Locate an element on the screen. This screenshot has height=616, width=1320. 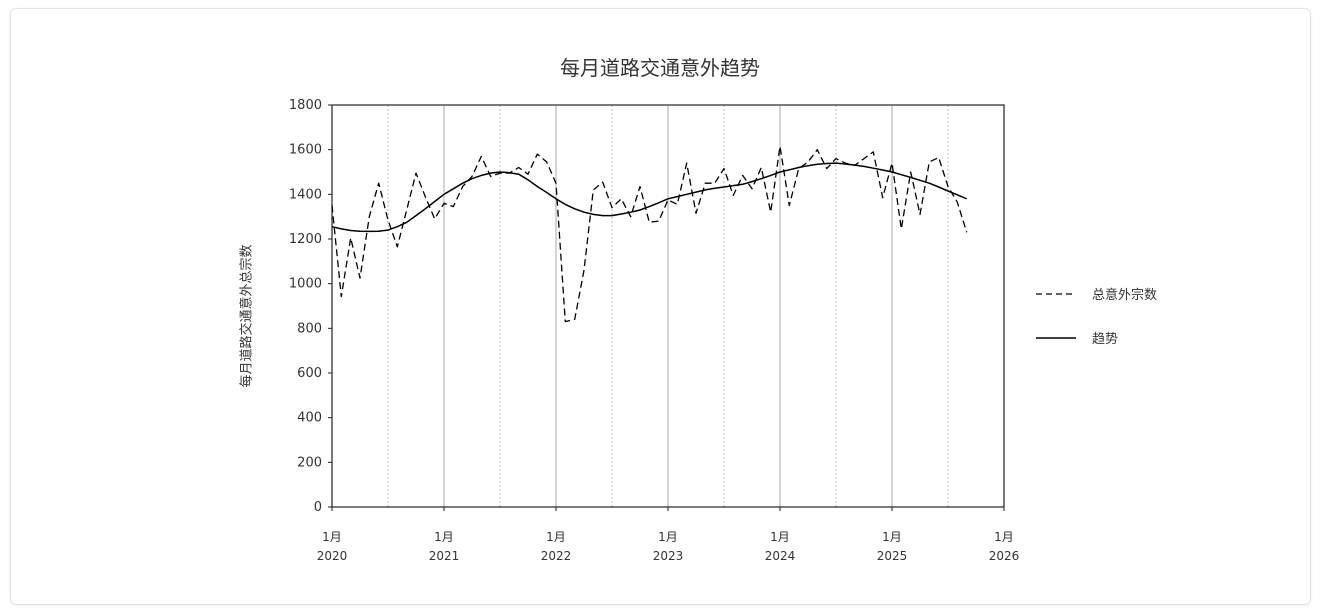
x-tick-year-label: 2021 is located at coordinates (444, 556).